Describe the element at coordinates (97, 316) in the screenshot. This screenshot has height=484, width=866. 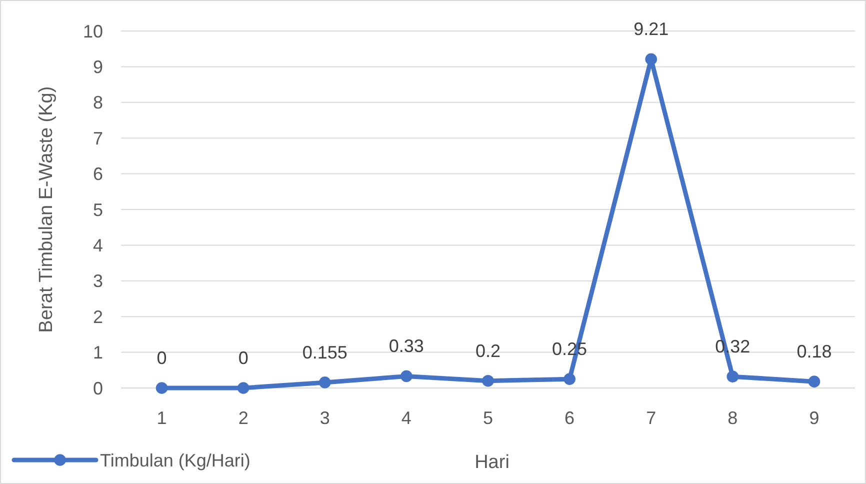
I see `y-tick-label: 2` at that location.